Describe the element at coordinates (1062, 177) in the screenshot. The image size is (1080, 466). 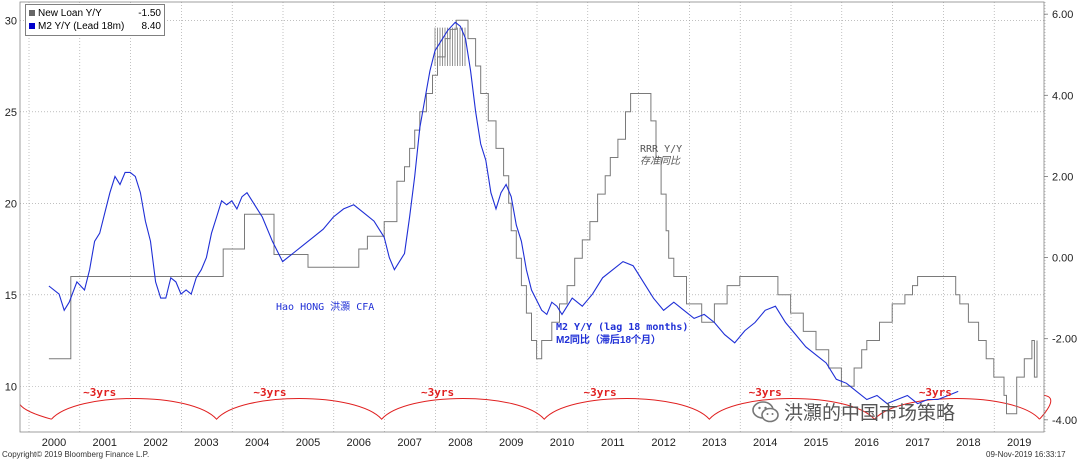
I see `right-axis-tick-label: 2.00` at that location.